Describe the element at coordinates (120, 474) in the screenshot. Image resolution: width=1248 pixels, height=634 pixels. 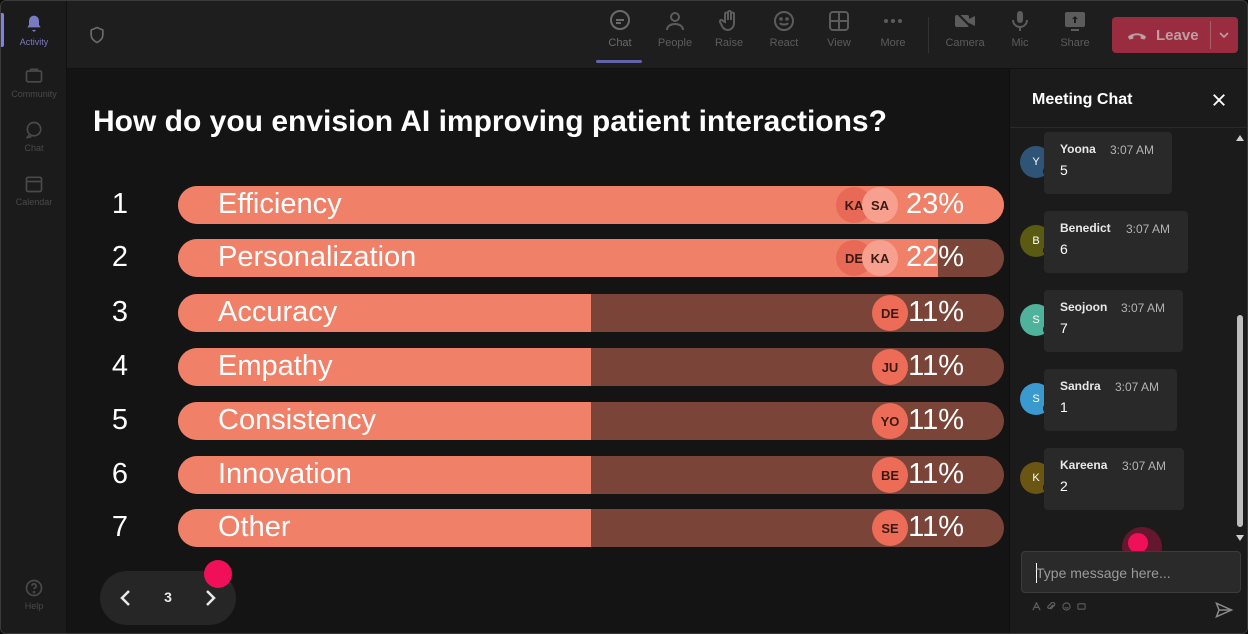
I see `option-rank: 6` at that location.